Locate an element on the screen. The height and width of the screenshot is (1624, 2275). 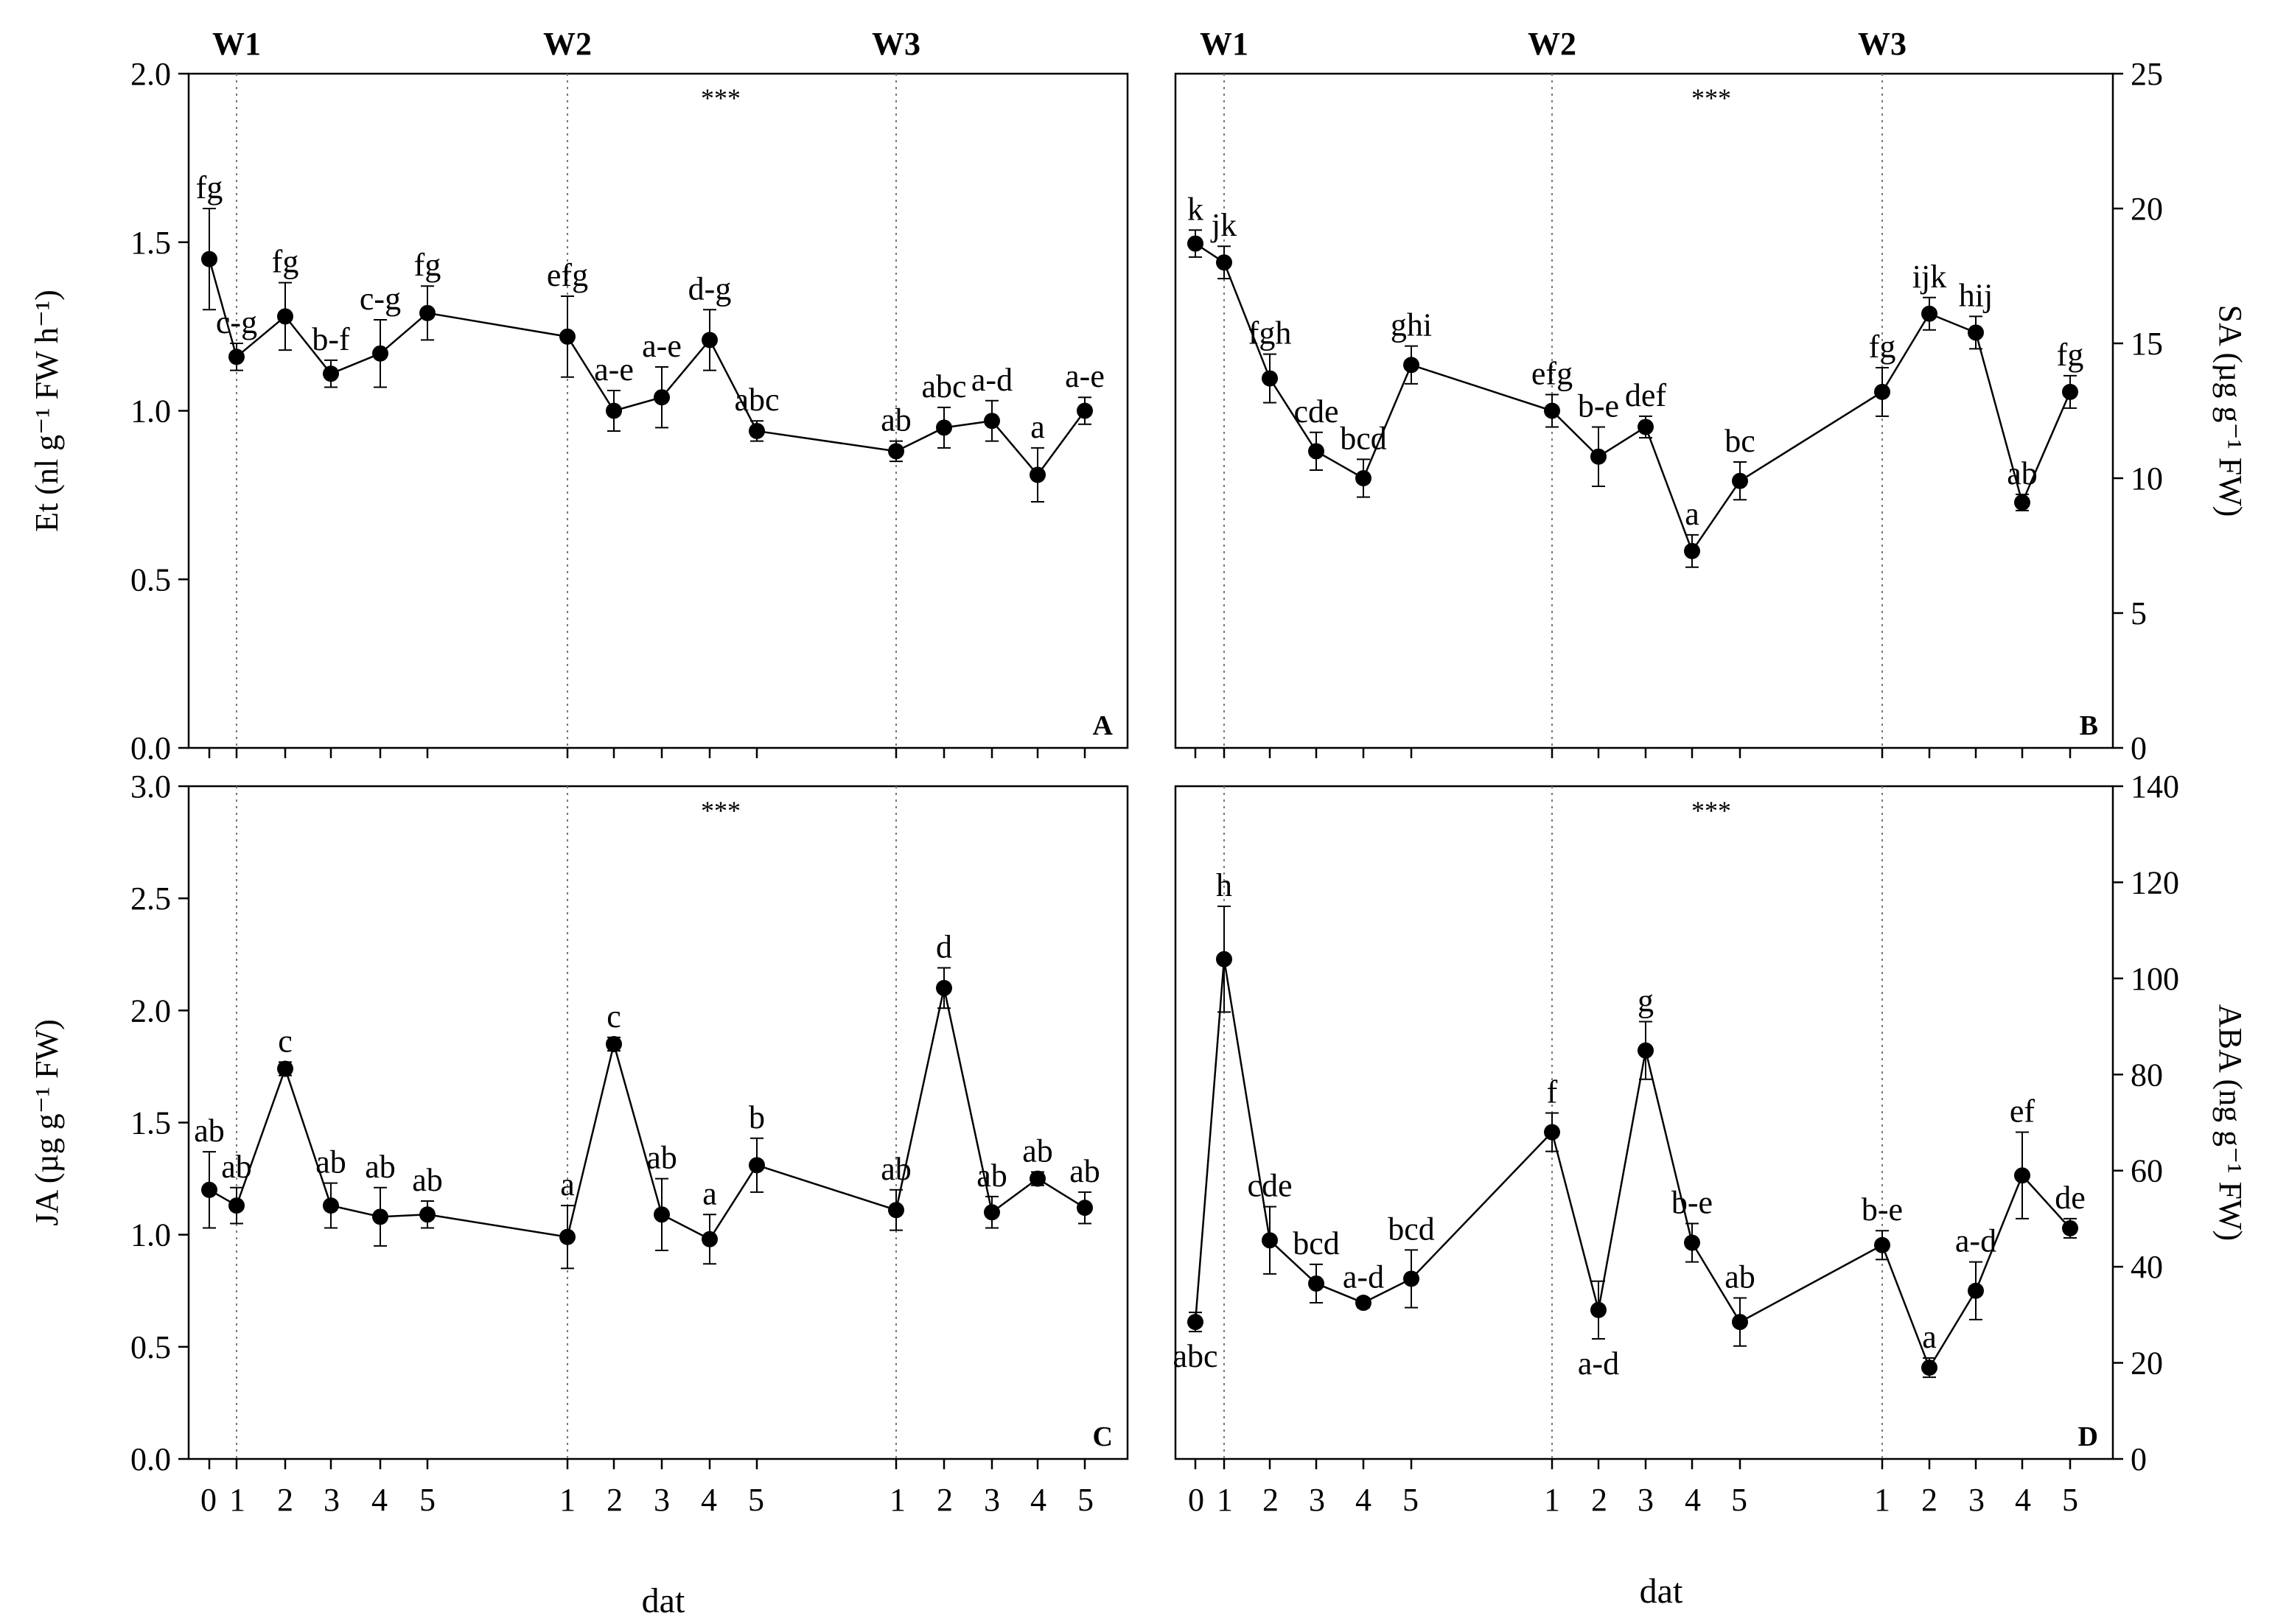
x-tick-label: 2 is located at coordinates (615, 1500).